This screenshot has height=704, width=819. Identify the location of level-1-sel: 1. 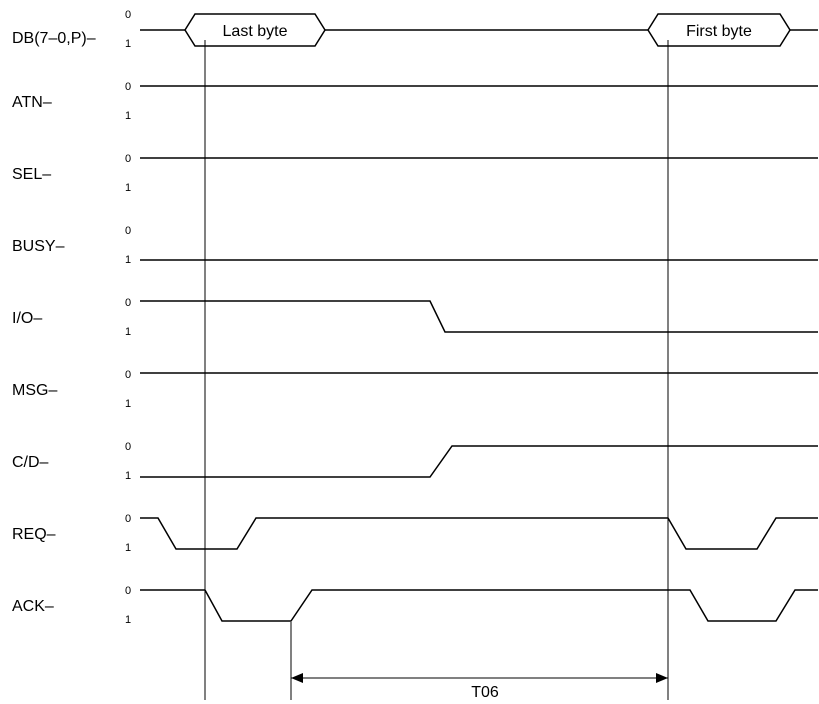
(128, 188).